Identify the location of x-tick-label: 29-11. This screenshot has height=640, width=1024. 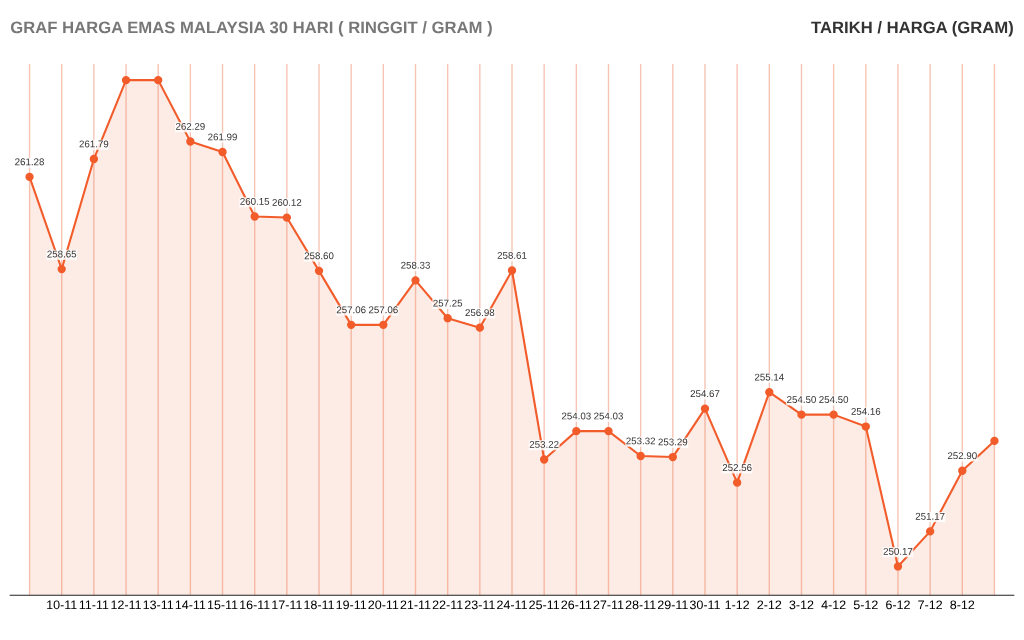
(672, 605).